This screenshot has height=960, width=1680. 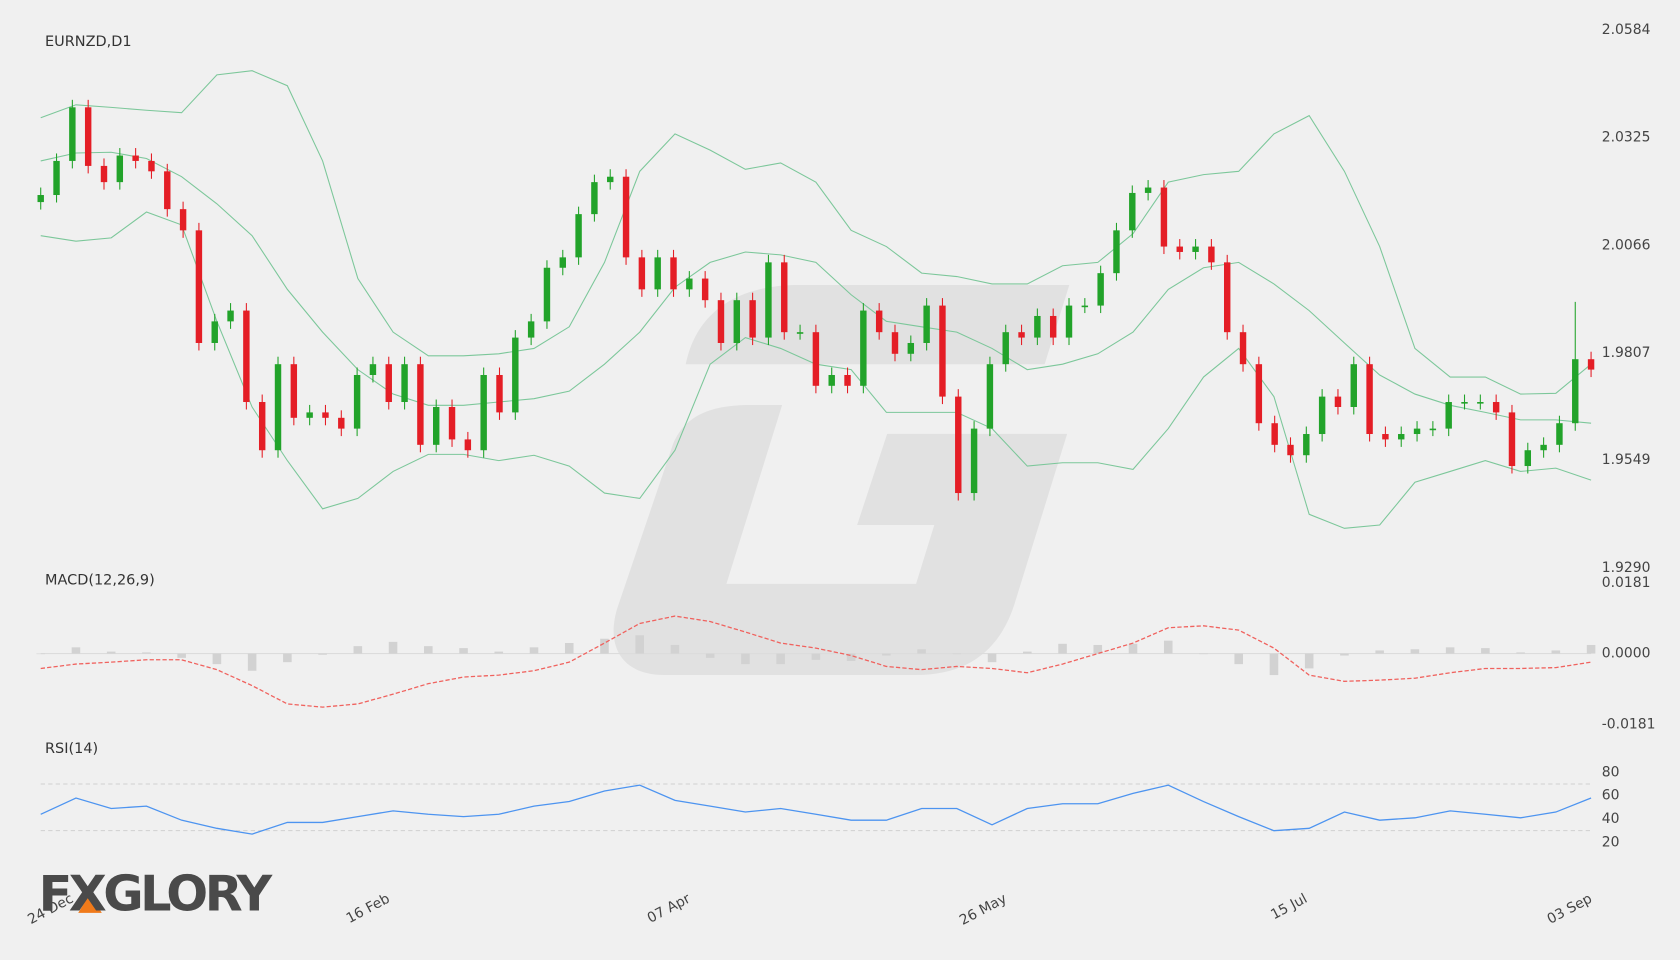 What do you see at coordinates (816, 809) in the screenshot?
I see `rsi-line` at bounding box center [816, 809].